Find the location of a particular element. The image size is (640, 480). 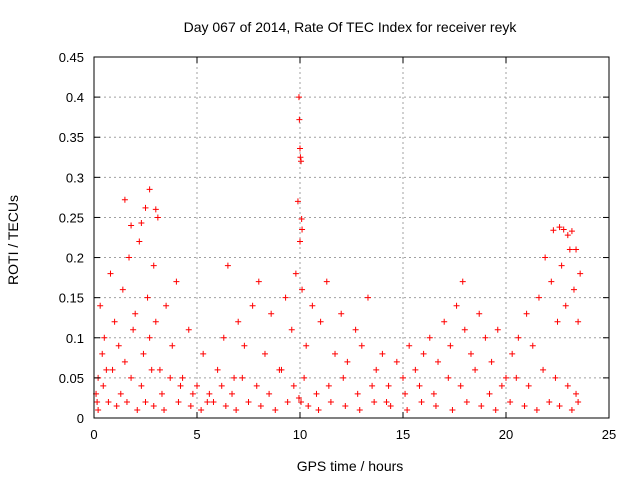

y-tick-labels: 0 0.05 0.1 0.15 0.2 0.25 0.3 0.35 0.4 0.45 is located at coordinates (71, 238).